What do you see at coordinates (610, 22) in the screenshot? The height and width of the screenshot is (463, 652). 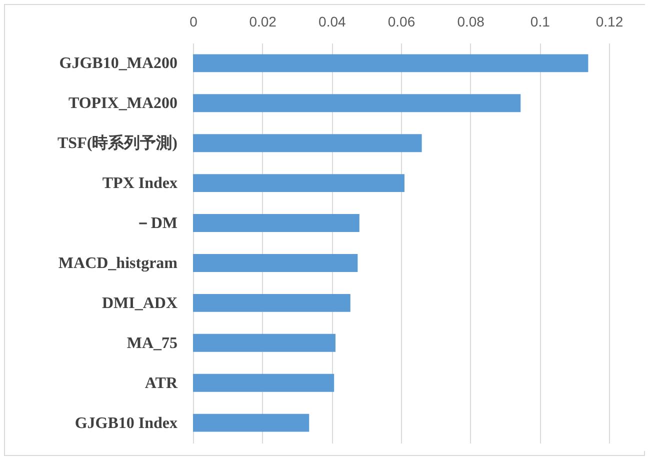 I see `x-tick-label: 0.12` at bounding box center [610, 22].